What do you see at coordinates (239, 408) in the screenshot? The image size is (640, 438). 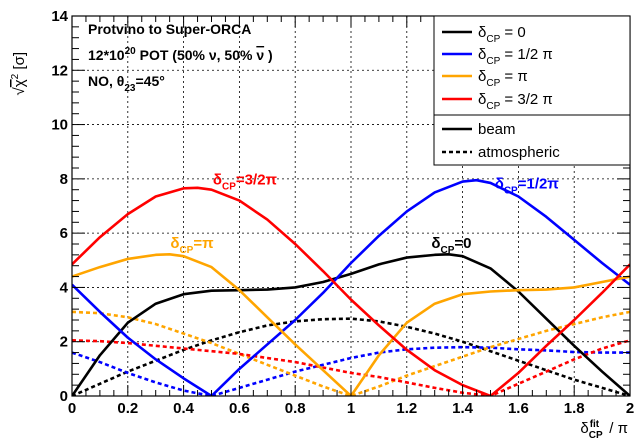 I see `x-tick-label: 0.6` at bounding box center [239, 408].